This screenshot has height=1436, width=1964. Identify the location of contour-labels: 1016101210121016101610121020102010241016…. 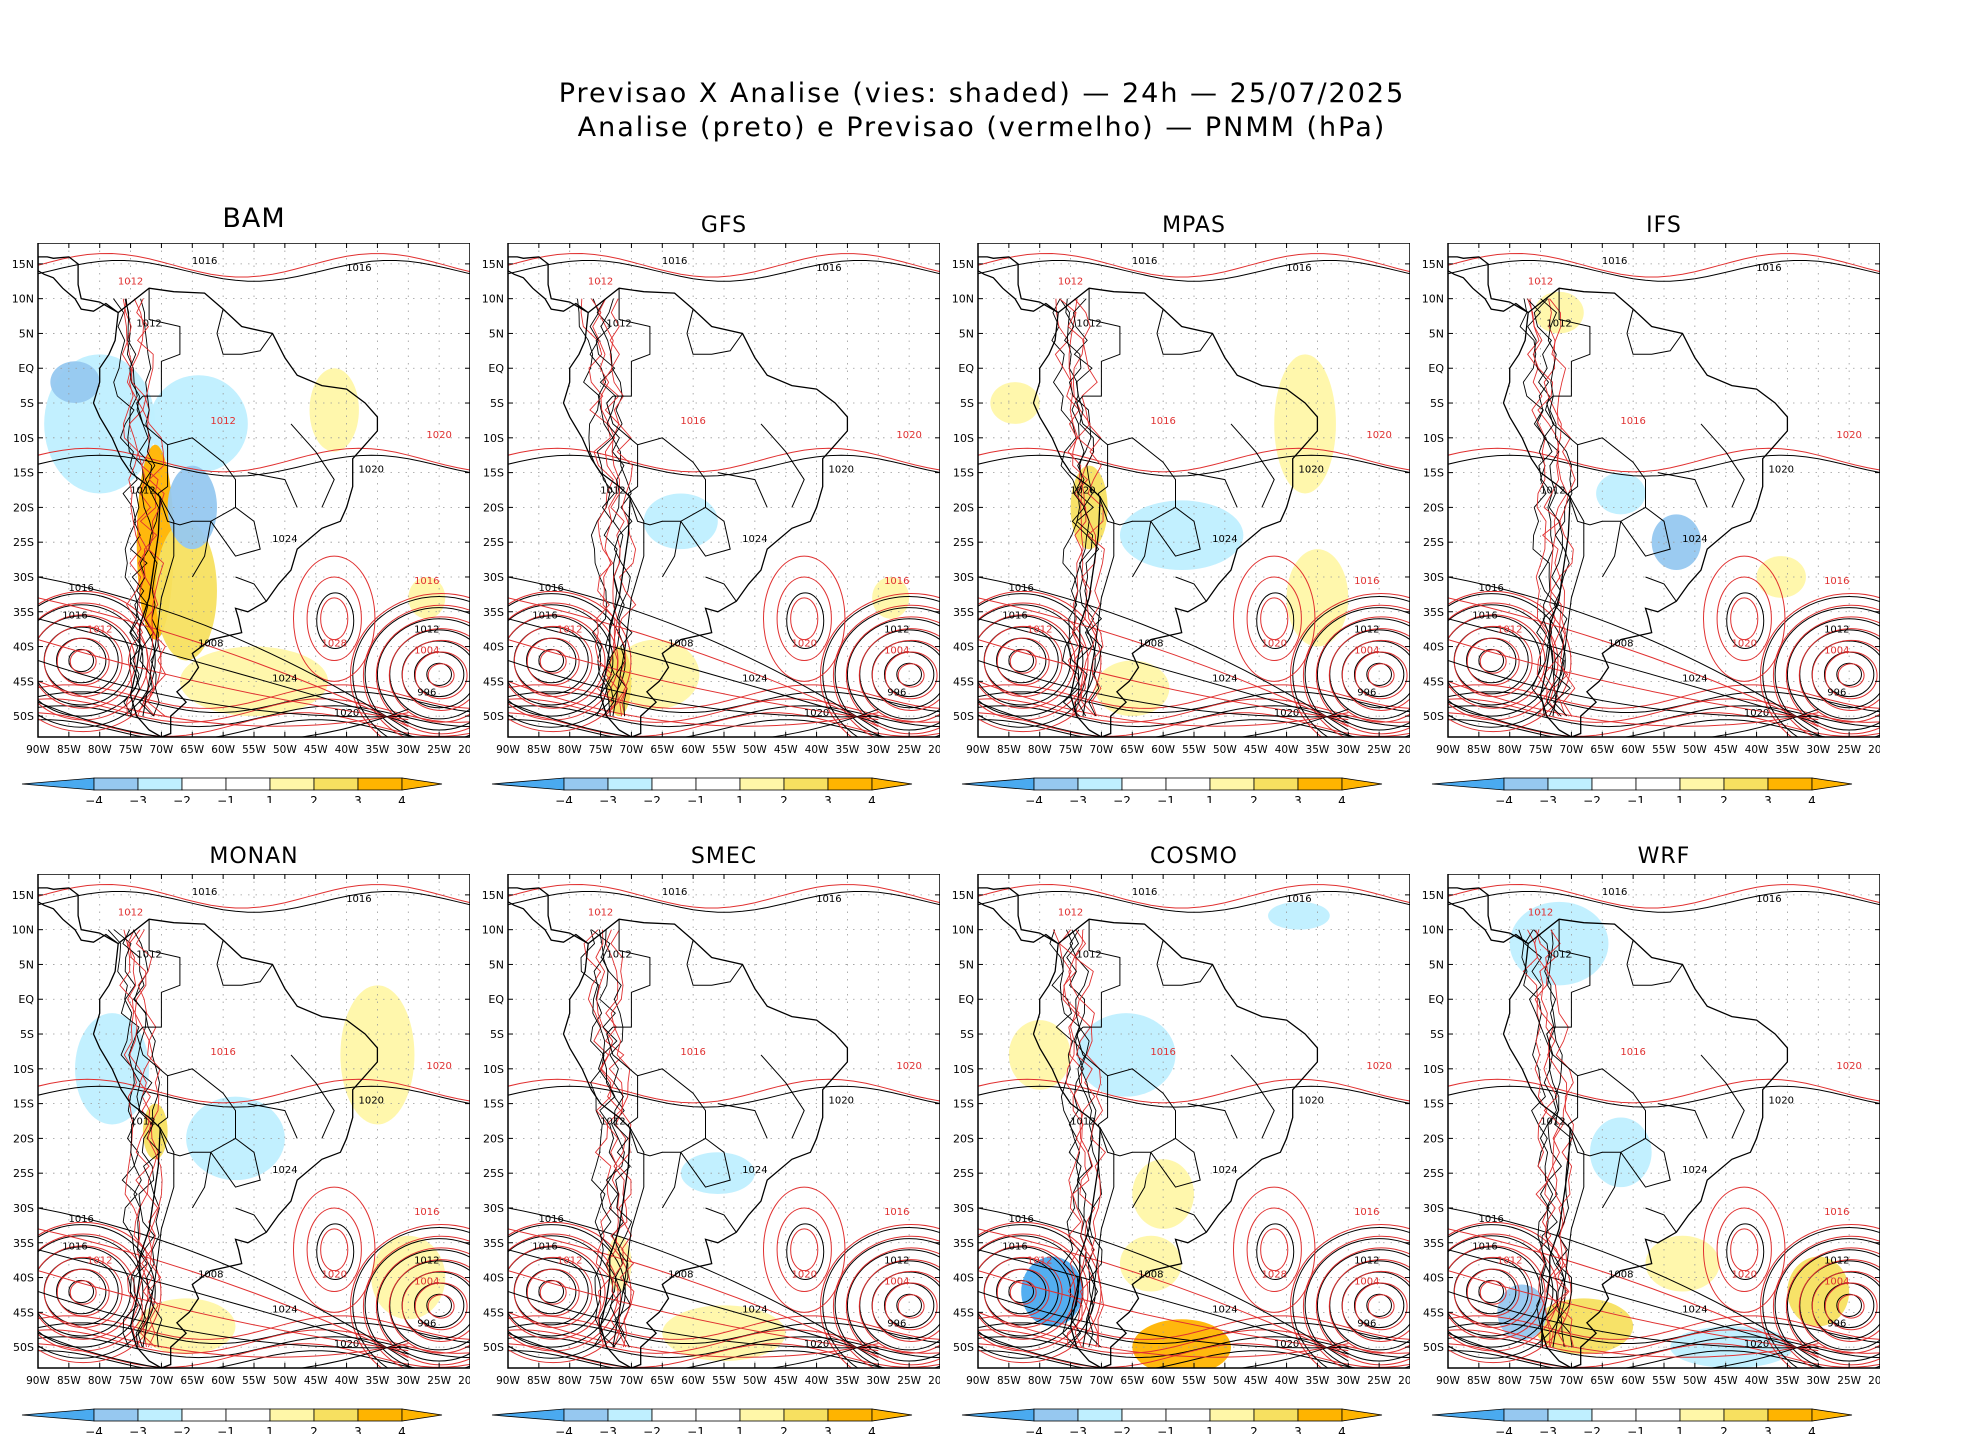
(727, 1118).